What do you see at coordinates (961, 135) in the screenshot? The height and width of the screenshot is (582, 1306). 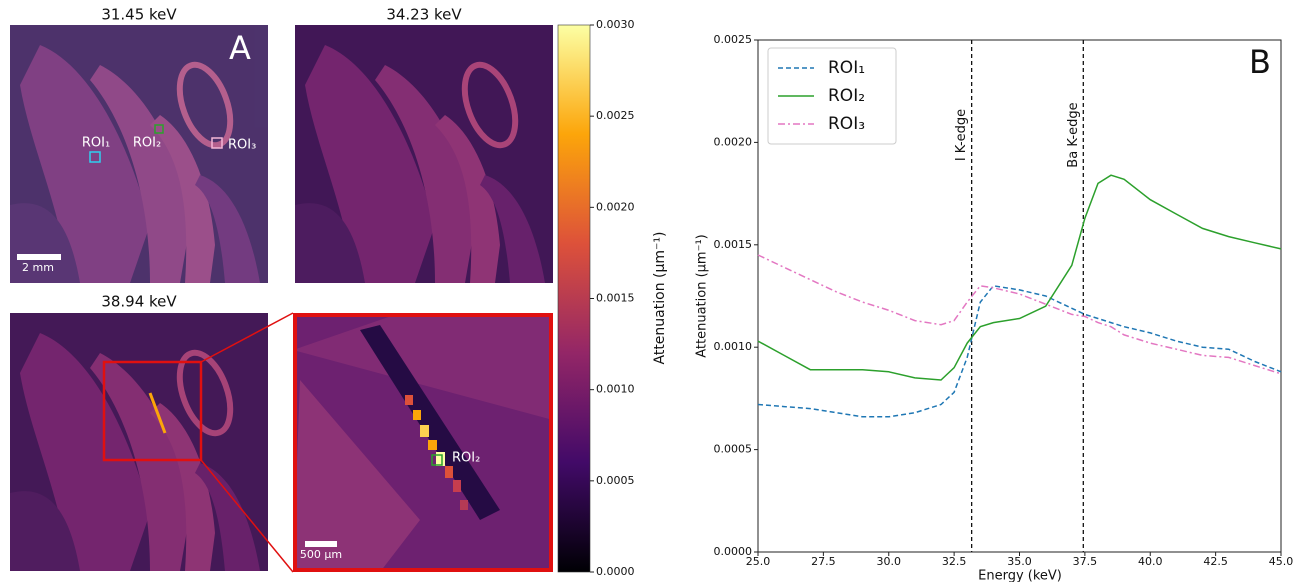 I see `edge-label: I K-edge` at bounding box center [961, 135].